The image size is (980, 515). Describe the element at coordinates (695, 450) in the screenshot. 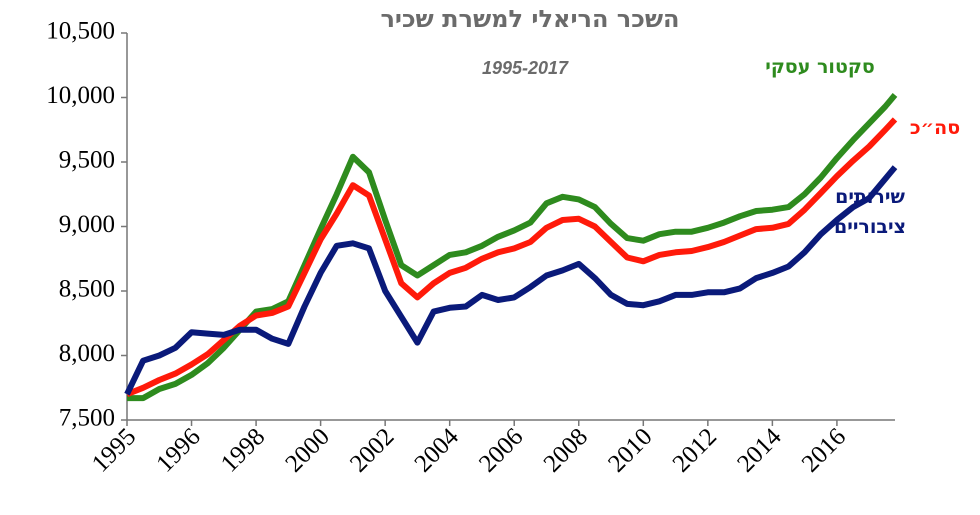

I see `x-tick-label: 2012` at that location.